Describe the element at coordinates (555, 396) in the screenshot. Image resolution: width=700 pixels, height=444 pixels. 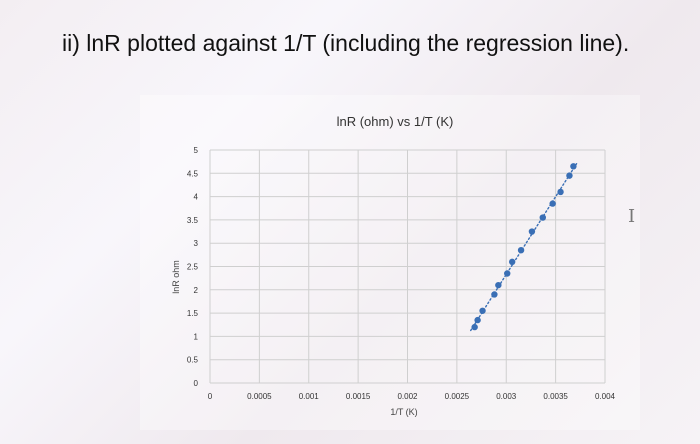
I see `x-tick-label: 0.0035` at that location.